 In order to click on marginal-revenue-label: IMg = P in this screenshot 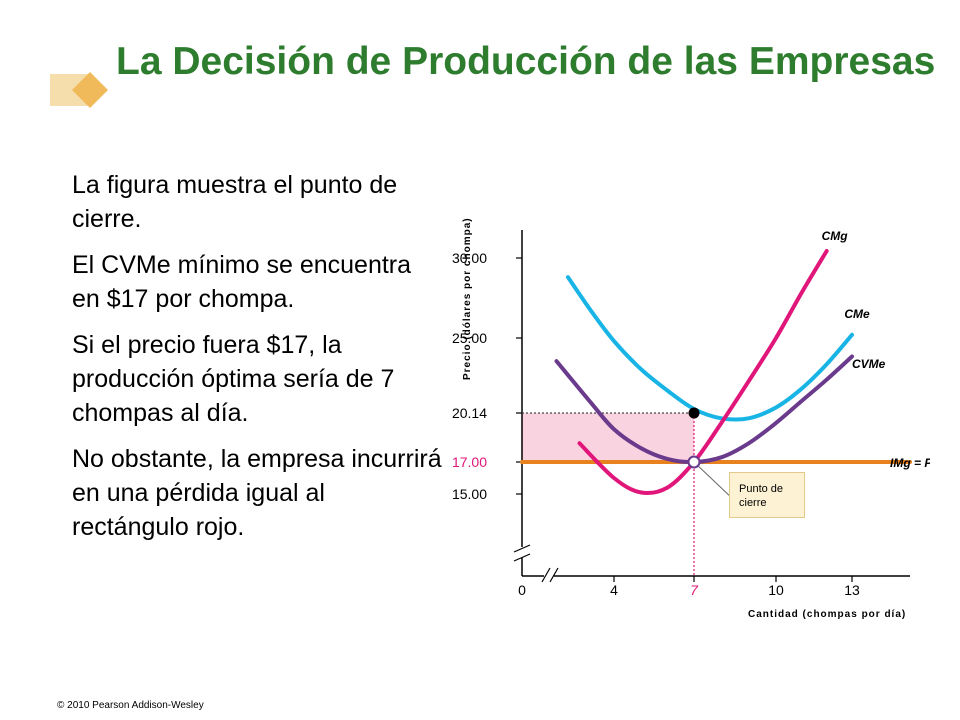, I will do `click(910, 463)`.